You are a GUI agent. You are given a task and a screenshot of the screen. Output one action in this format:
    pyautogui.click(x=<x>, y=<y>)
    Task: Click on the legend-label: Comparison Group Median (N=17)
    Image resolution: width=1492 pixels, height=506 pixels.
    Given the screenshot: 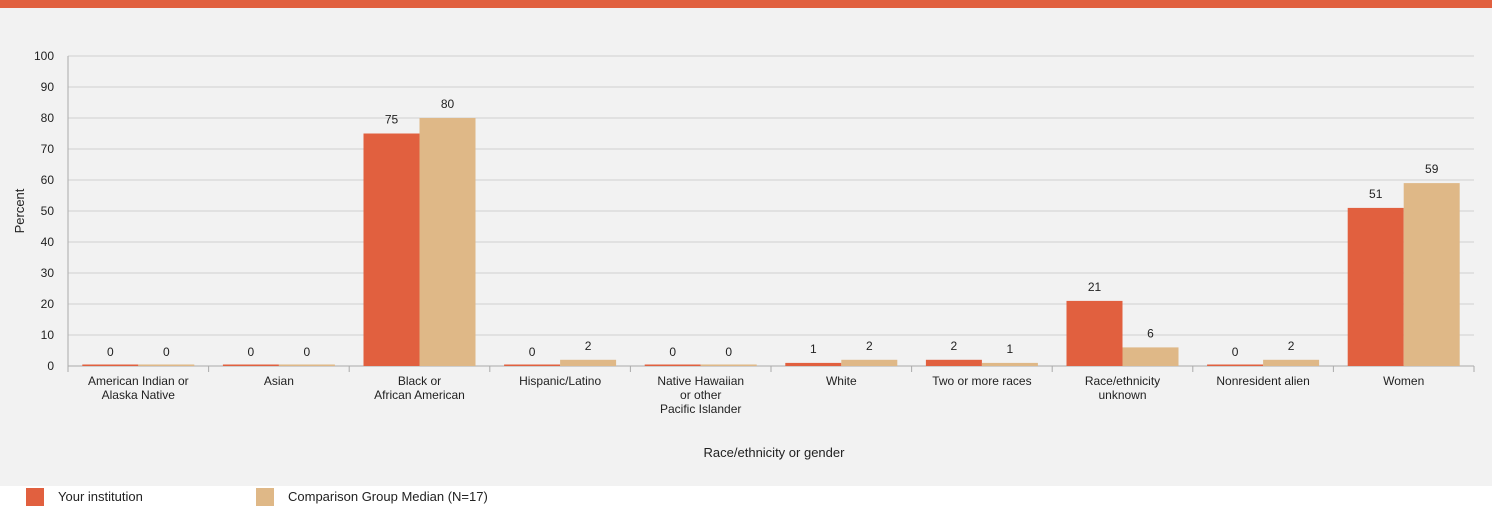 What is the action you would take?
    pyautogui.click(x=388, y=496)
    